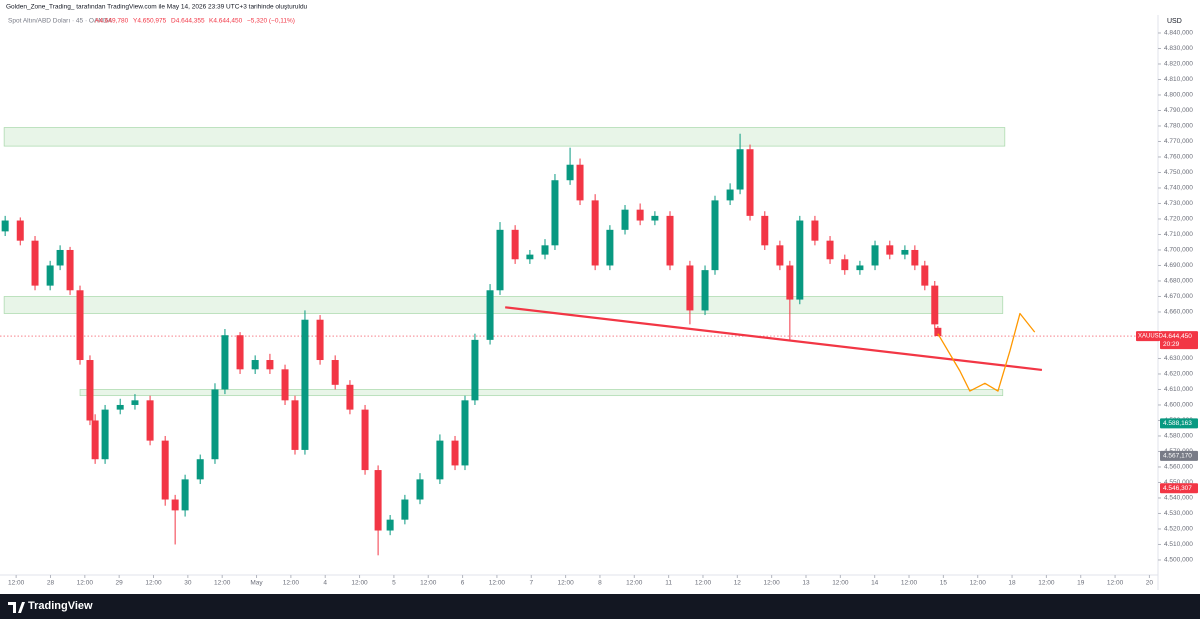 This screenshot has width=1200, height=624. I want to click on y-tick-label: 4.780,000, so click(1178, 126).